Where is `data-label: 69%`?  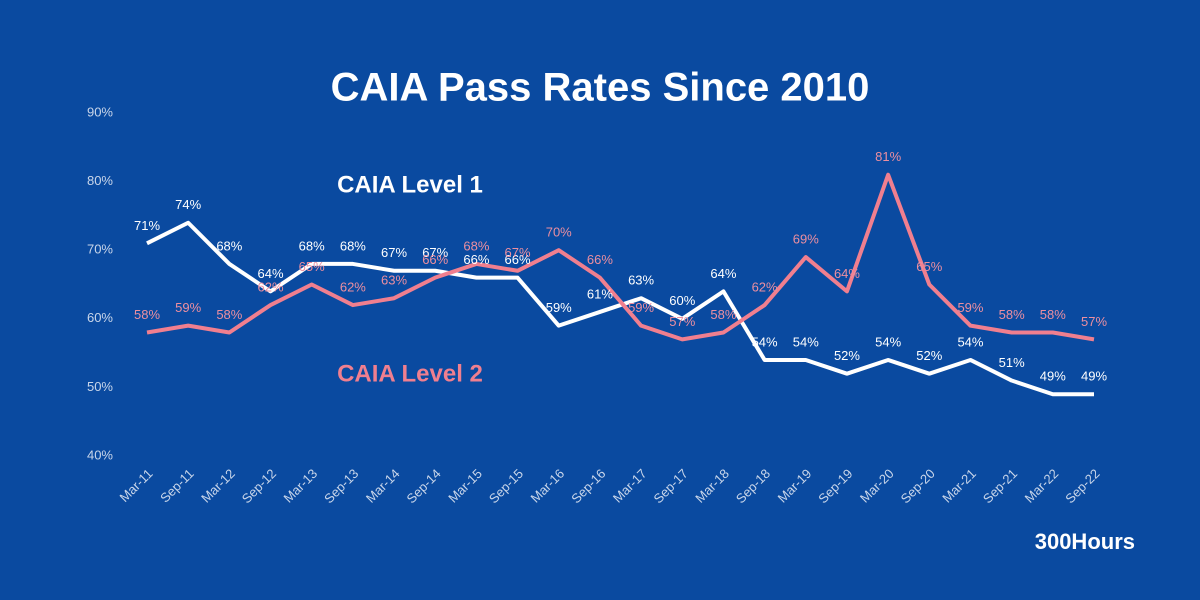 data-label: 69% is located at coordinates (806, 238).